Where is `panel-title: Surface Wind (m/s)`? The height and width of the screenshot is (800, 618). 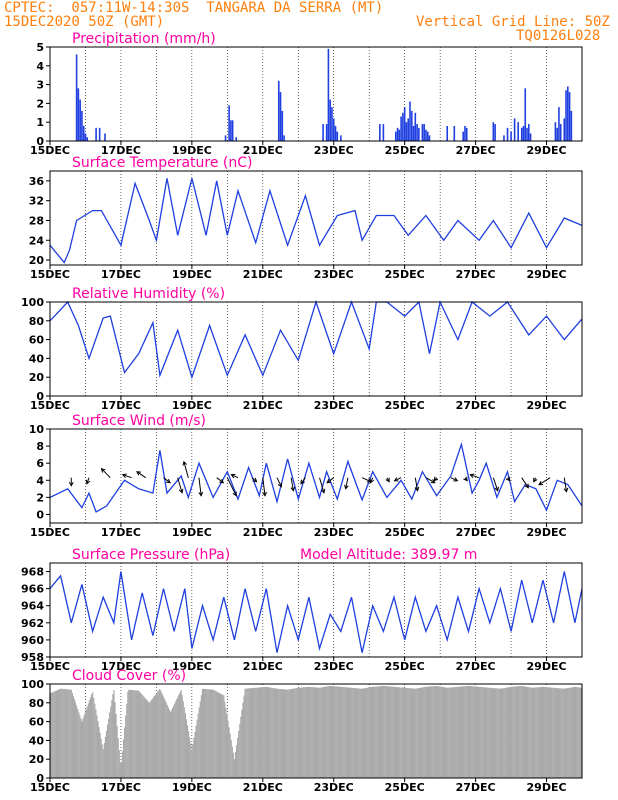 panel-title: Surface Wind (m/s) is located at coordinates (139, 421).